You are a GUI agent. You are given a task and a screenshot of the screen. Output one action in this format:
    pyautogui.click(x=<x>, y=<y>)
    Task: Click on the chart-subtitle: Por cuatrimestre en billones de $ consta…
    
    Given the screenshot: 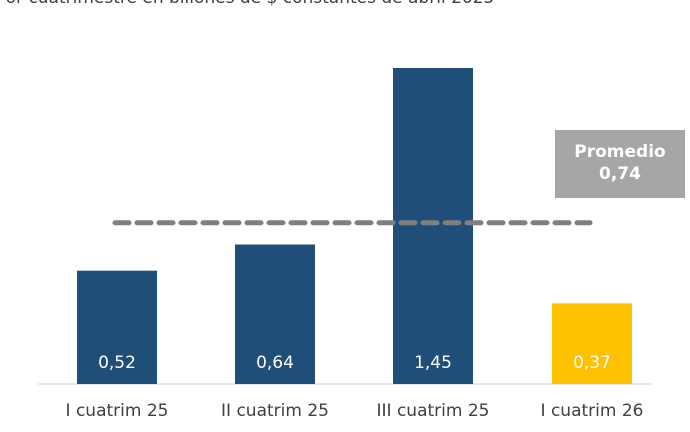 What is the action you would take?
    pyautogui.click(x=247, y=4)
    